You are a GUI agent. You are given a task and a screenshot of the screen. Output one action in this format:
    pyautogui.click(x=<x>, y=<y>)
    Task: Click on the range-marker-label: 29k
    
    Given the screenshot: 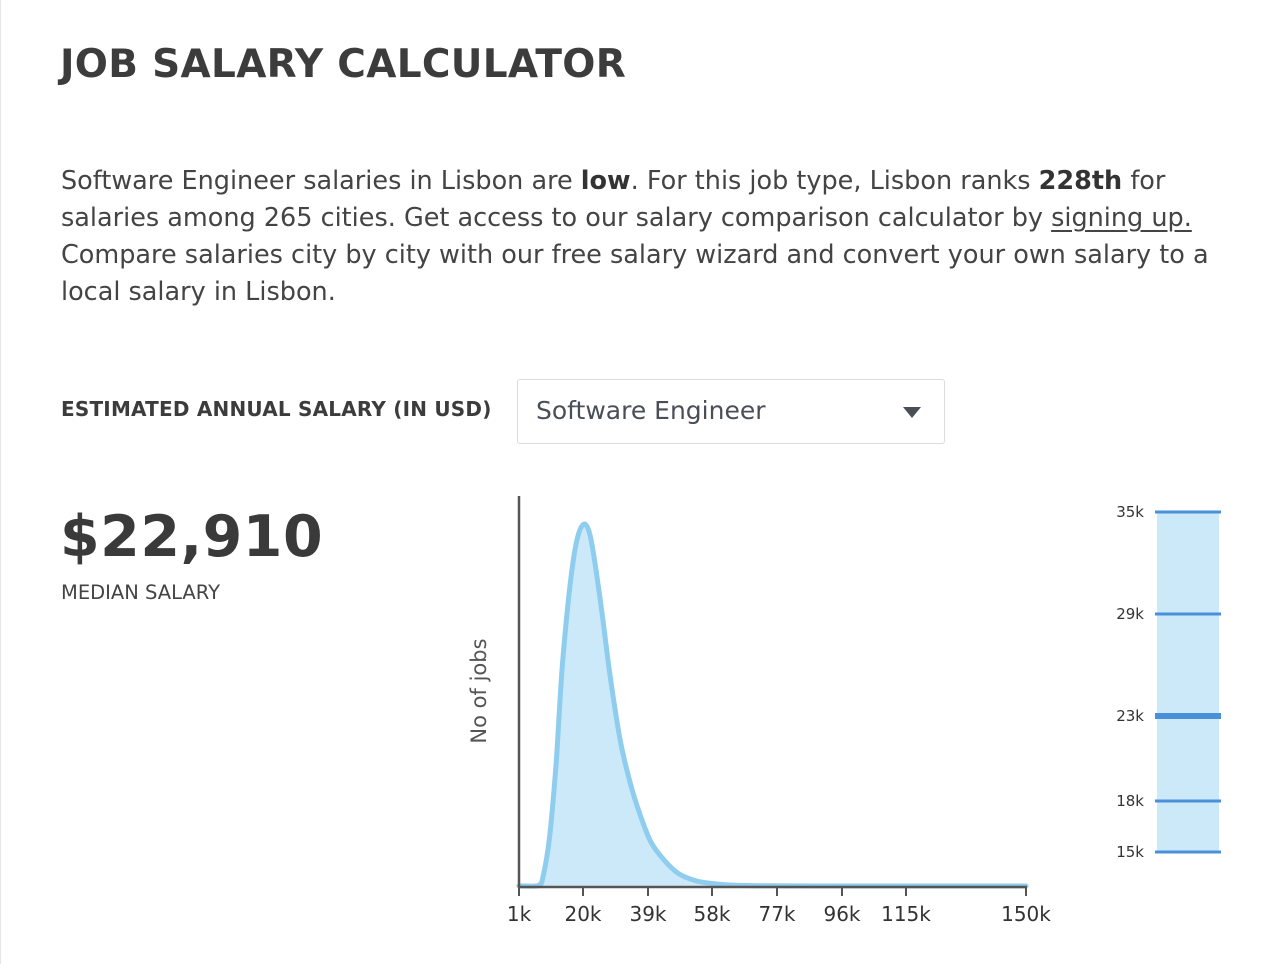 What is the action you would take?
    pyautogui.click(x=1130, y=614)
    